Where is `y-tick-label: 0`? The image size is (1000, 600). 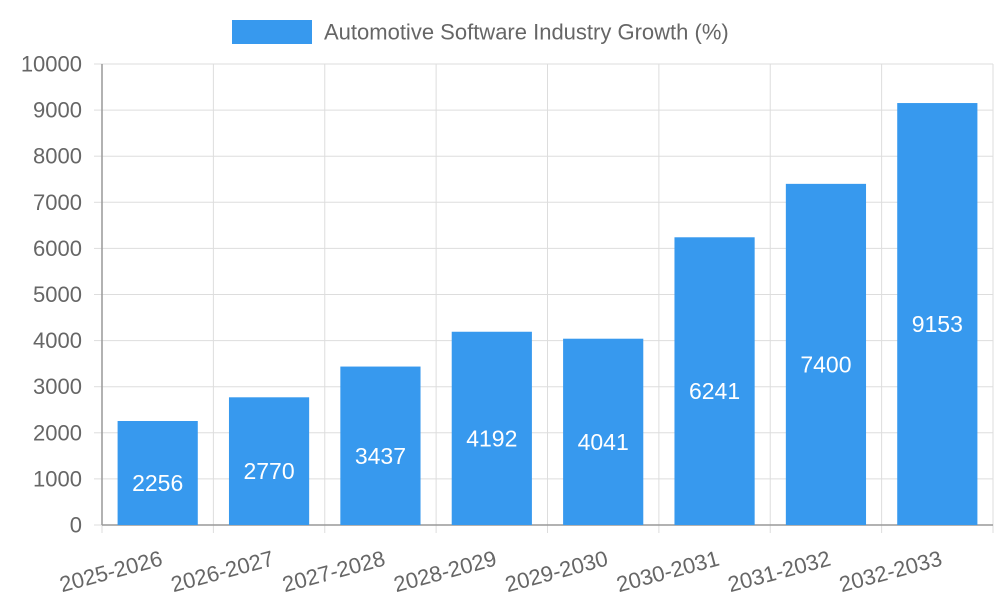 y-tick-label: 0 is located at coordinates (76, 525).